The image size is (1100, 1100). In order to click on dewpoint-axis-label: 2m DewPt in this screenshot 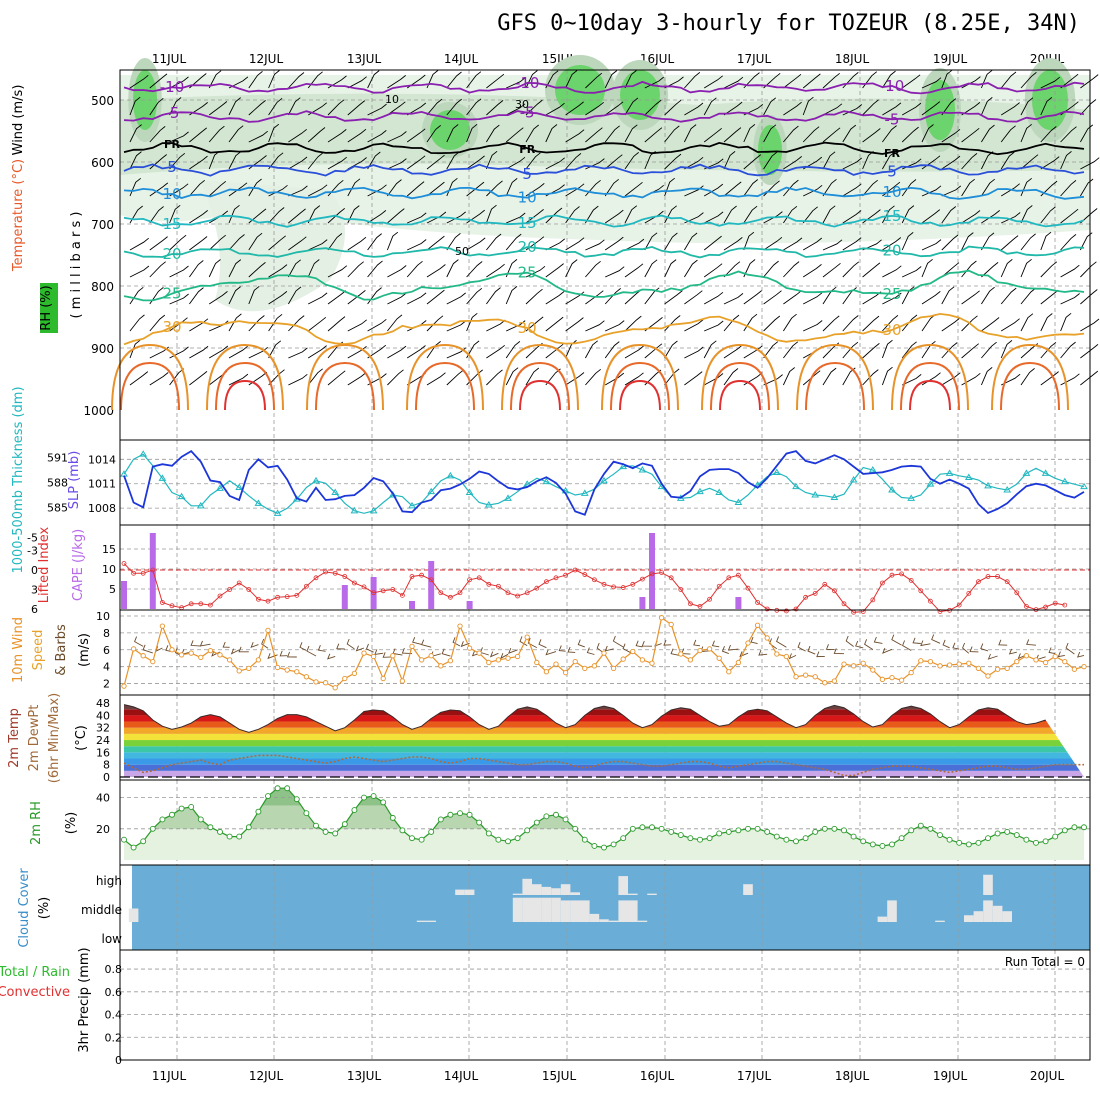, I will do `click(34, 738)`.